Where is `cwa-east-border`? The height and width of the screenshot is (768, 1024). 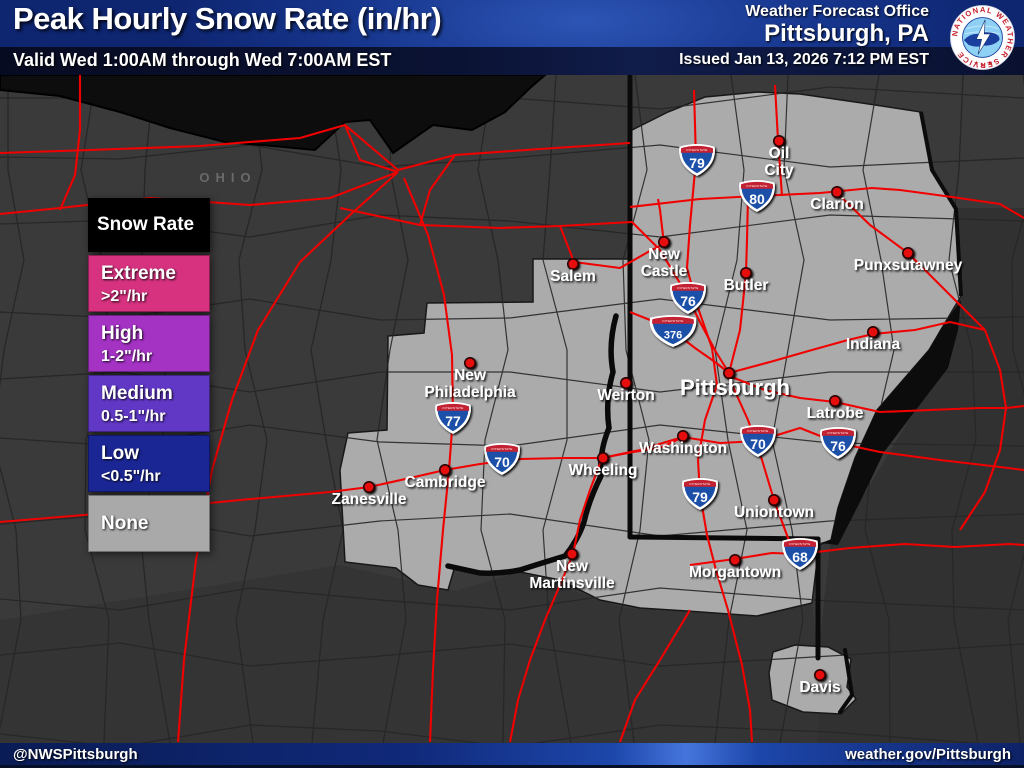 cwa-east-border is located at coordinates (941, 204).